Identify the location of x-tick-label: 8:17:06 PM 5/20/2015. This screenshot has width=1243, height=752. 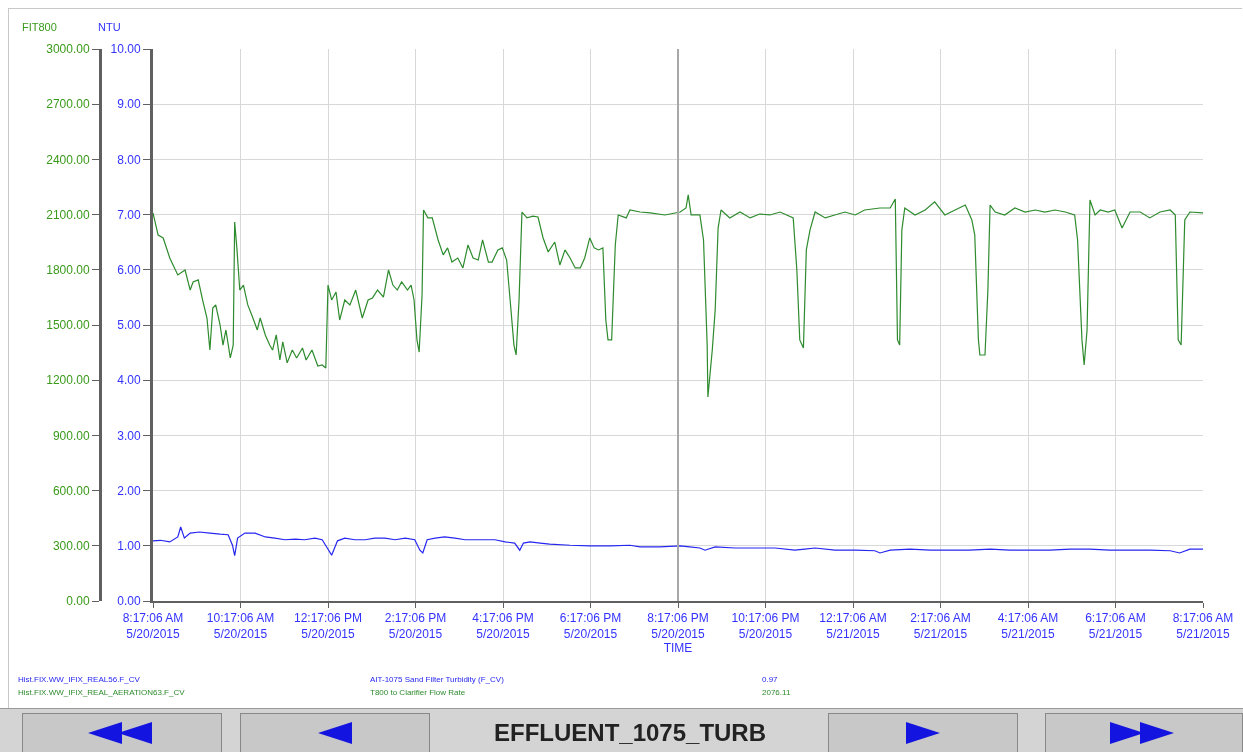
(678, 626).